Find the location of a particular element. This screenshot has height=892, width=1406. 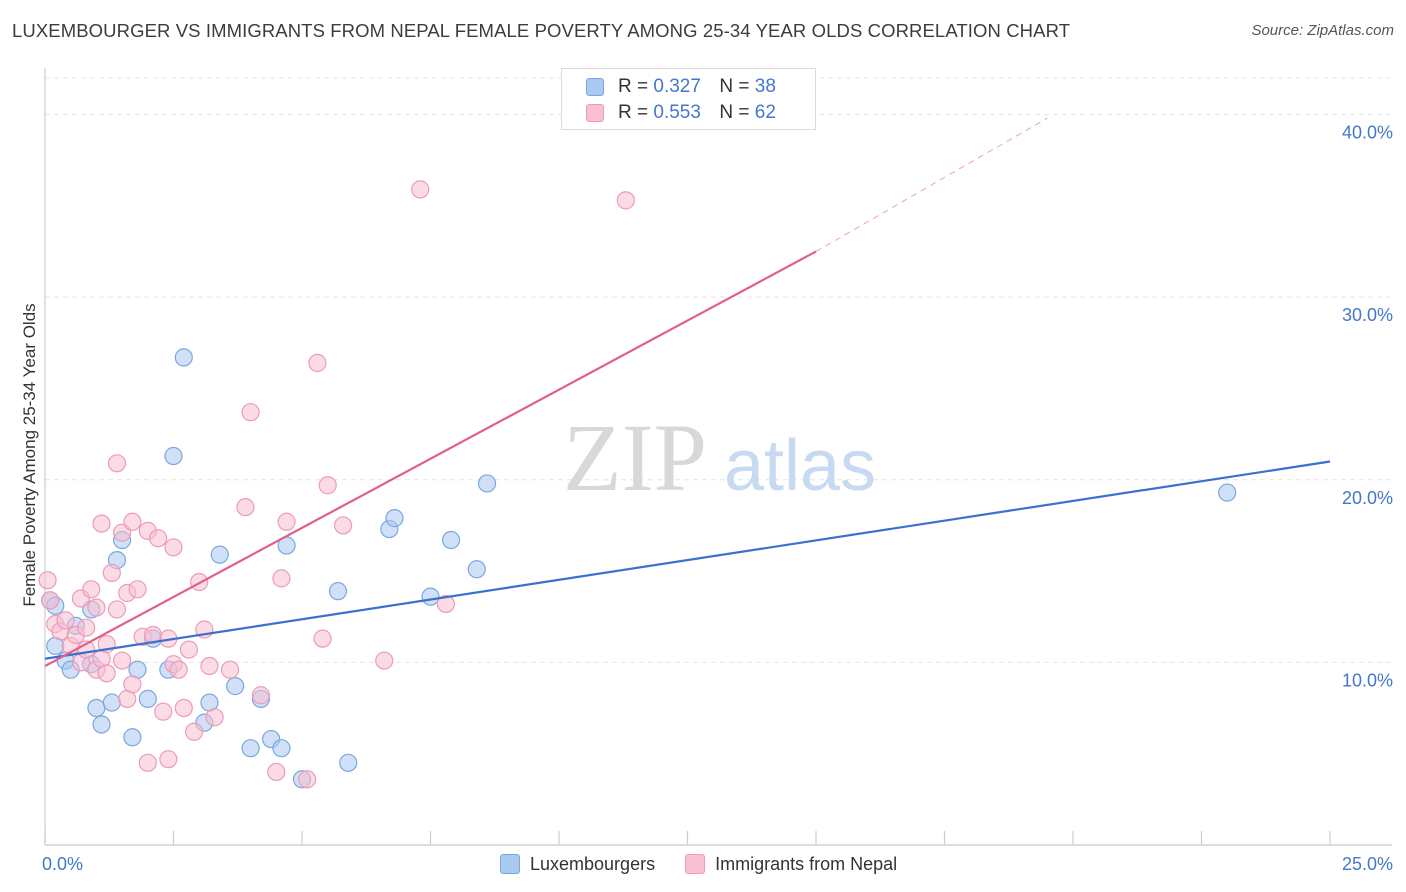

y-tick-label: 20.0% is located at coordinates (1367, 498).